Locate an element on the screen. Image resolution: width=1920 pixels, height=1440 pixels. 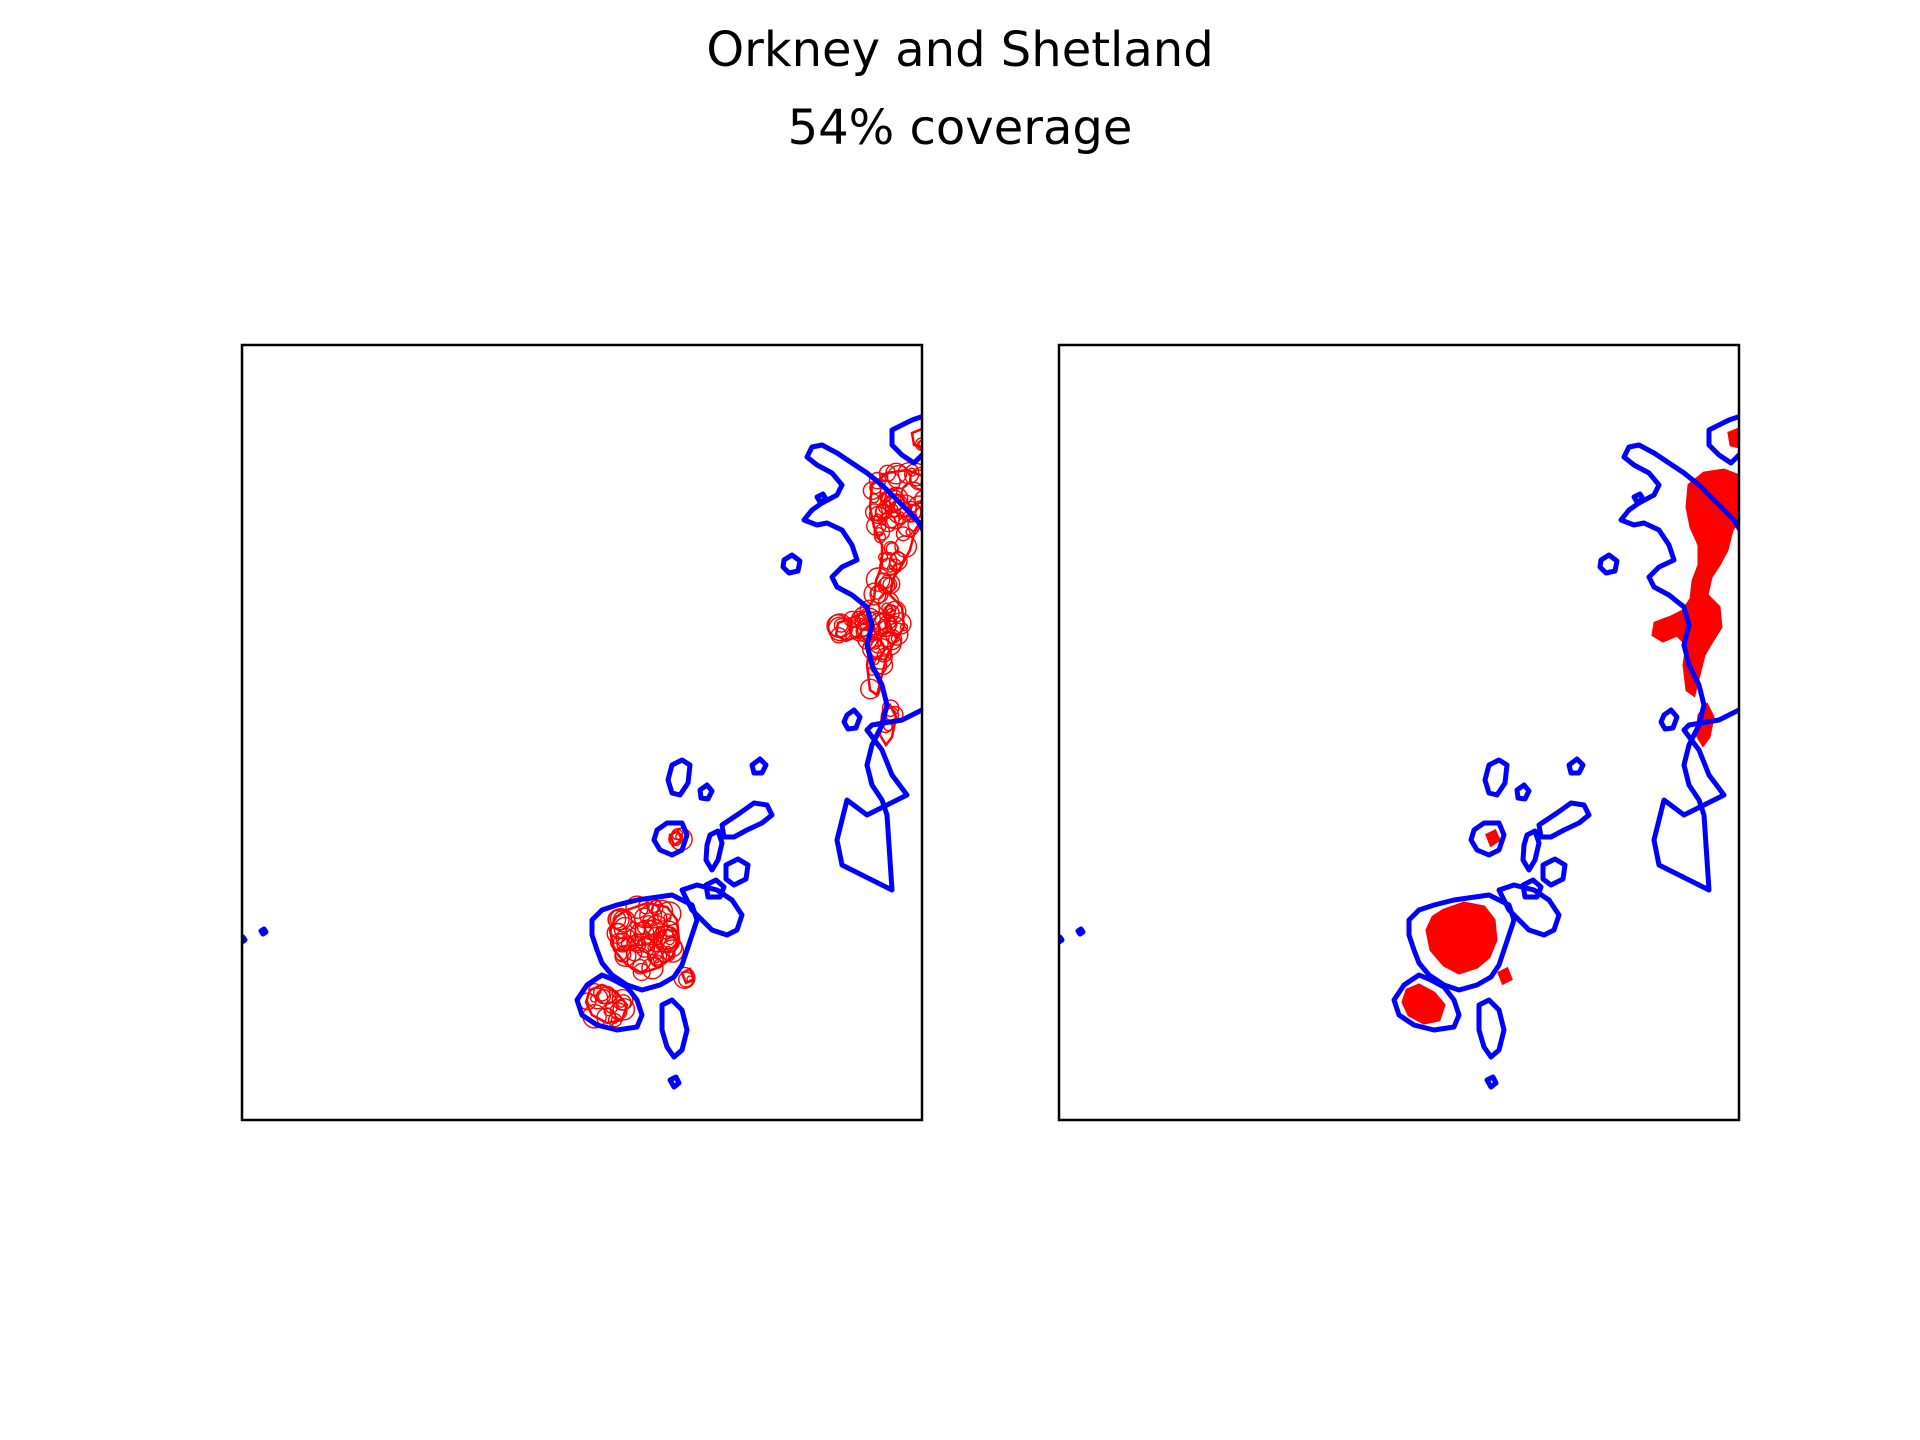
figure-subtitle: 54% coverage is located at coordinates (960, 128).